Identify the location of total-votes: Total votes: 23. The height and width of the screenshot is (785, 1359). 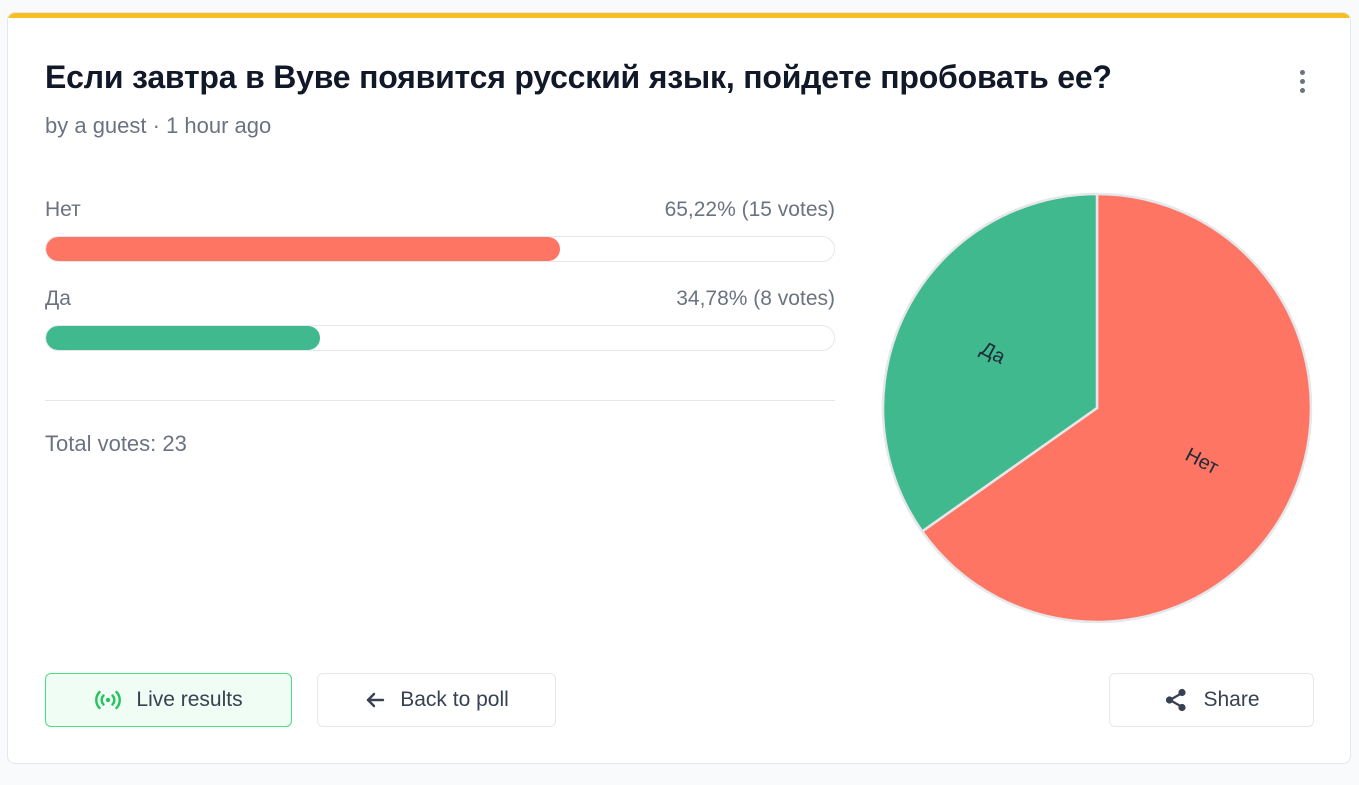
(116, 443).